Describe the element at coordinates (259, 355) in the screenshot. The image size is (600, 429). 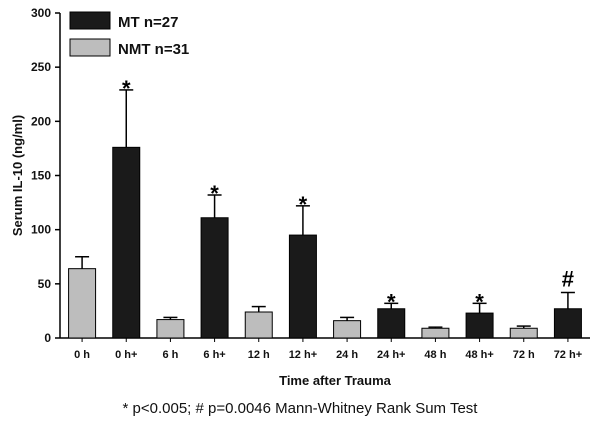
I see `x-tick-label: 12 h` at that location.